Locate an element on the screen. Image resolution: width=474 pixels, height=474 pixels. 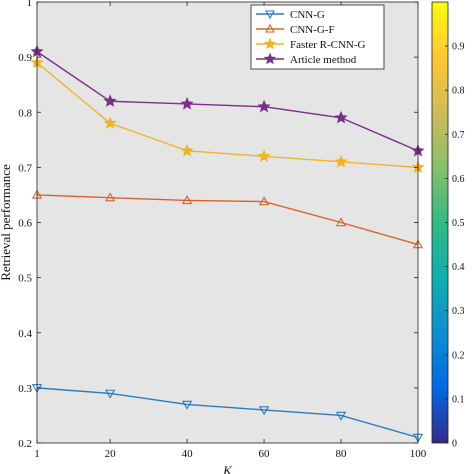
colorbar-tick-label: 0.3 is located at coordinates (458, 311).